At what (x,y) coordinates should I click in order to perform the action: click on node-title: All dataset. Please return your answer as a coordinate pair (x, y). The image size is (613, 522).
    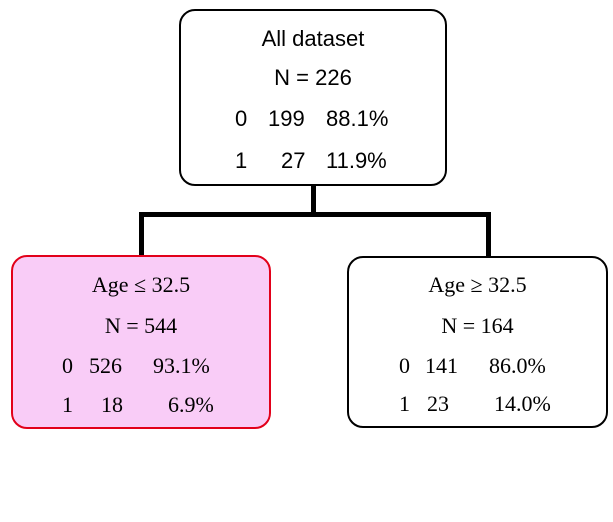
    Looking at the image, I should click on (313, 38).